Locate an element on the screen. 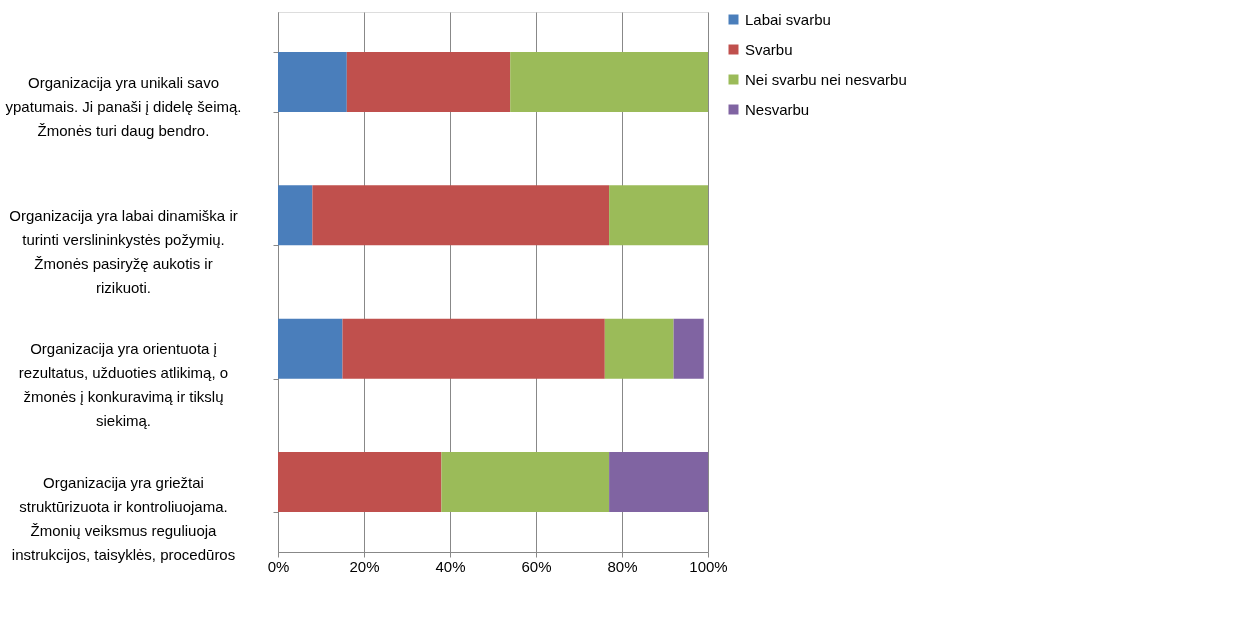 This screenshot has width=1249, height=637. legend-label: Labai svarbu is located at coordinates (788, 19).